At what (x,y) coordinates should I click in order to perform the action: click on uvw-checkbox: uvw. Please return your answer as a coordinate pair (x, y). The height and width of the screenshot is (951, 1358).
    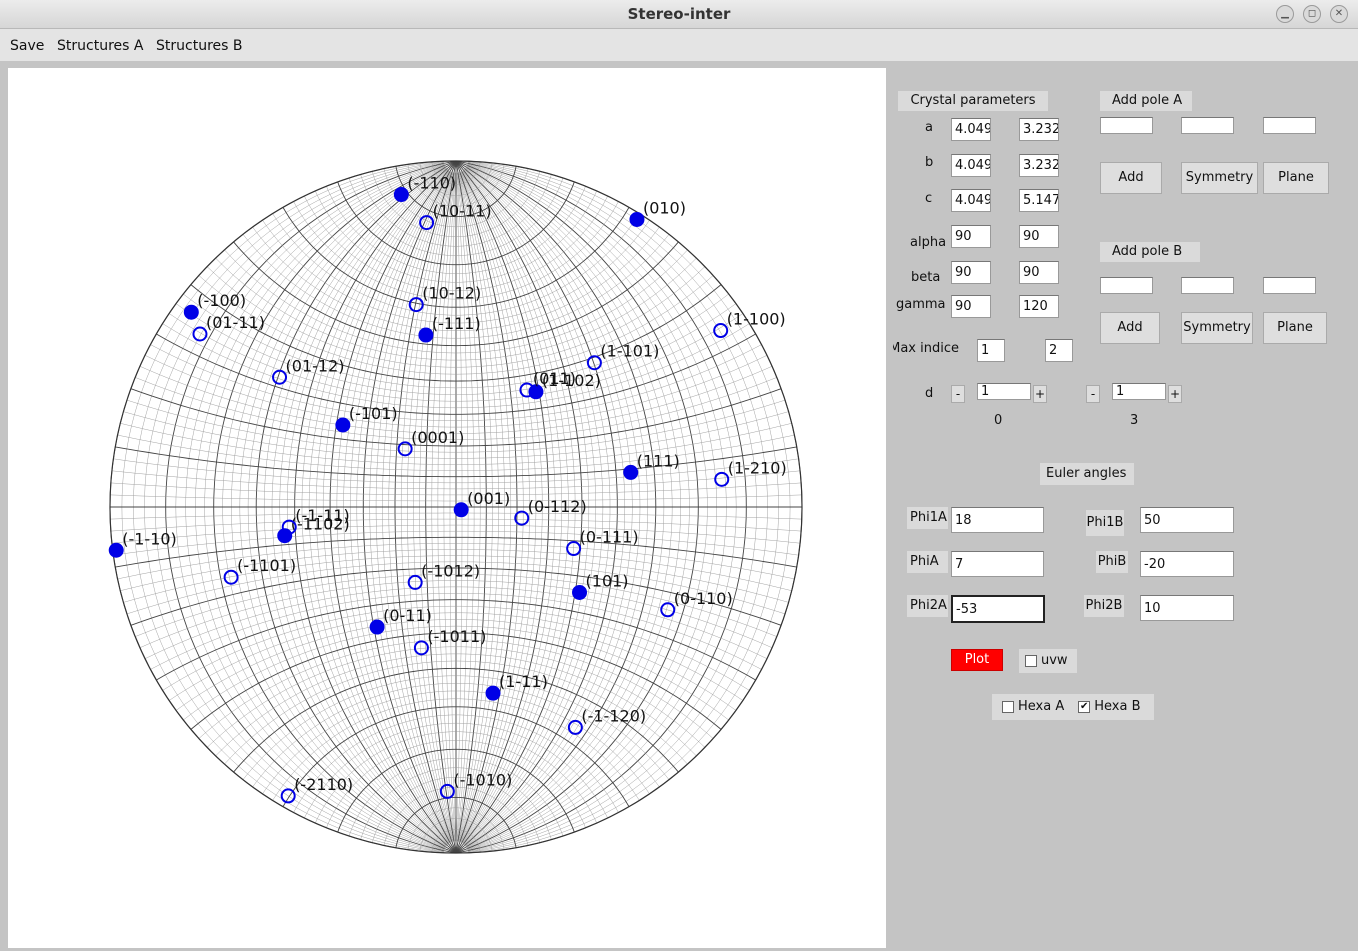
    Looking at the image, I should click on (1048, 661).